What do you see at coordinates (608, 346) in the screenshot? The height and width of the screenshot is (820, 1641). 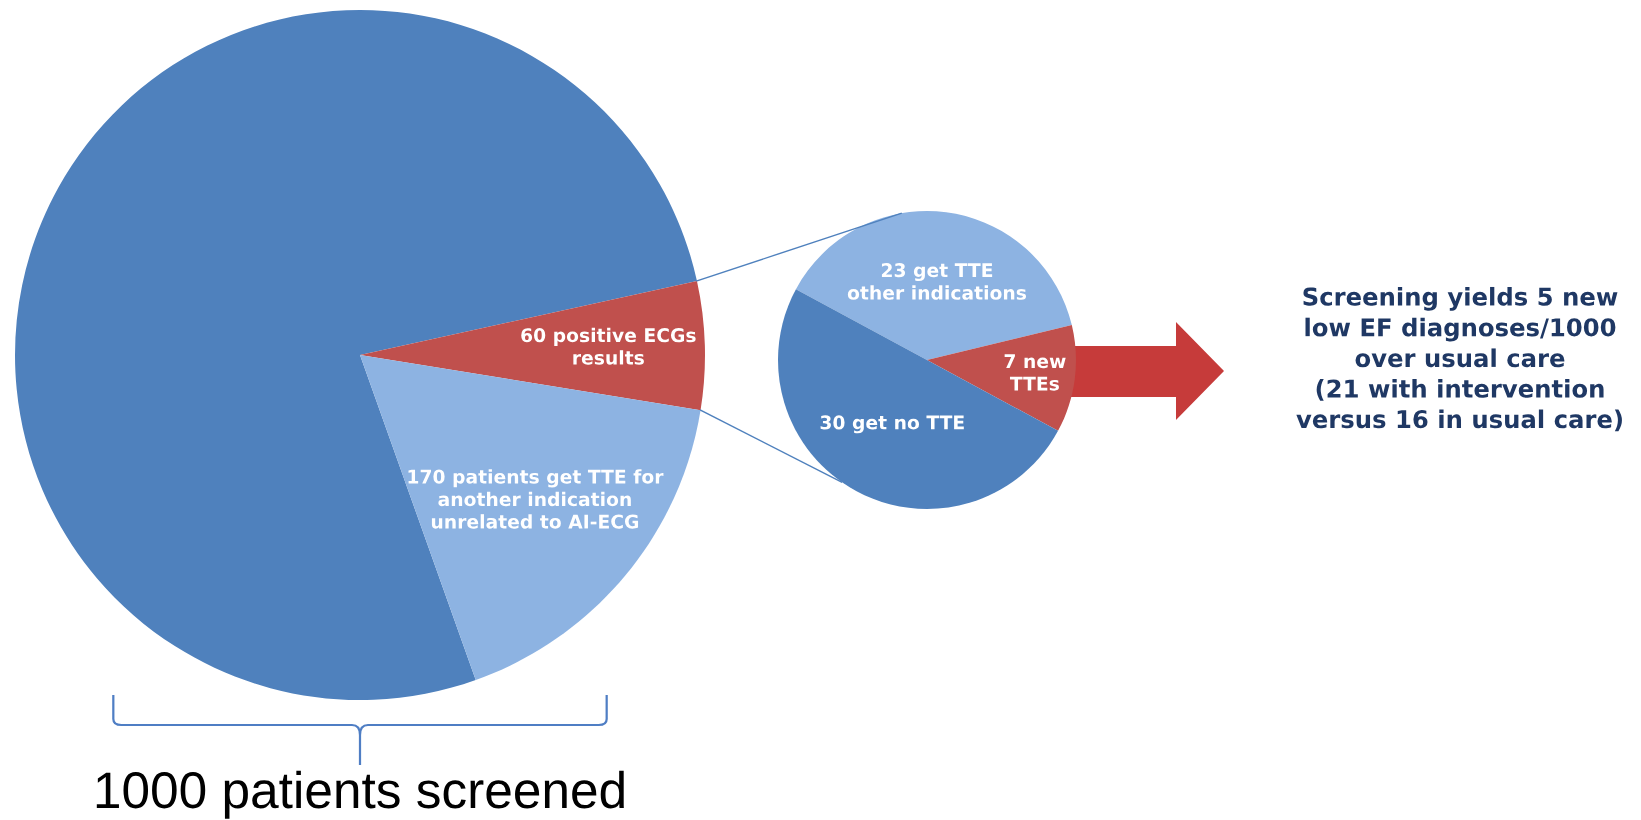 I see `slice-label: 60 positive ECGs results` at bounding box center [608, 346].